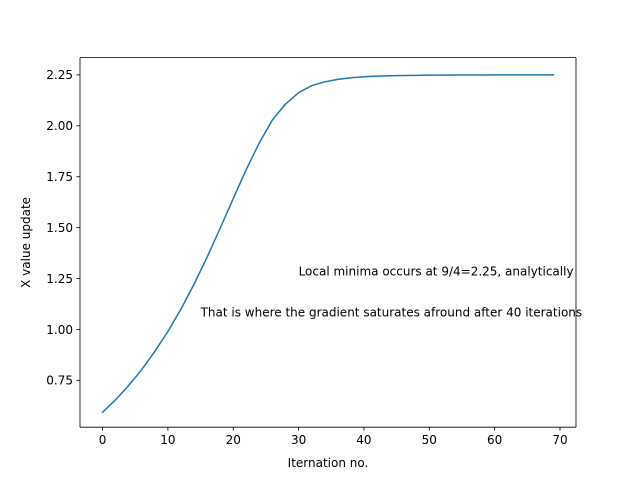 The height and width of the screenshot is (480, 640). Describe the element at coordinates (333, 437) in the screenshot. I see `x-axis-ticks: 0 10 20 30 40 50 60 70` at that location.